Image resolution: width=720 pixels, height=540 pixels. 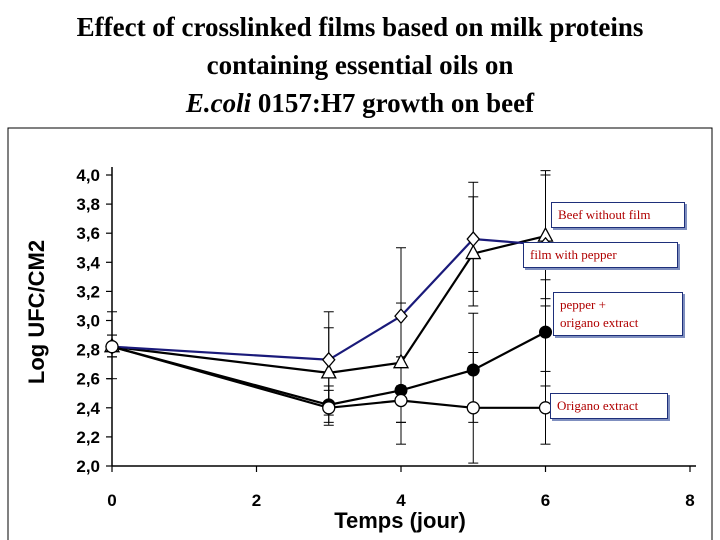 What do you see at coordinates (88, 466) in the screenshot?
I see `y-tick-label: 2,0` at bounding box center [88, 466].